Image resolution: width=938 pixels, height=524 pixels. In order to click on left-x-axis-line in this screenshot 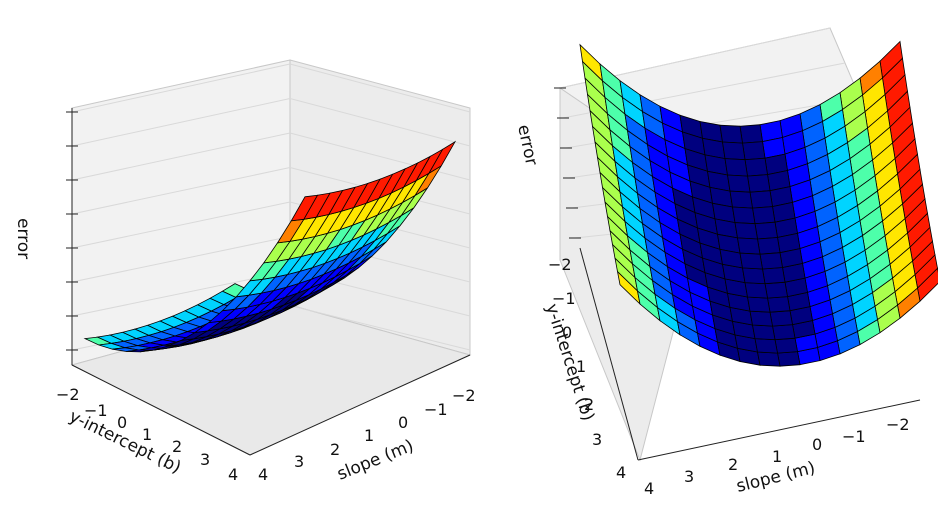, I will do `click(360, 405)`.